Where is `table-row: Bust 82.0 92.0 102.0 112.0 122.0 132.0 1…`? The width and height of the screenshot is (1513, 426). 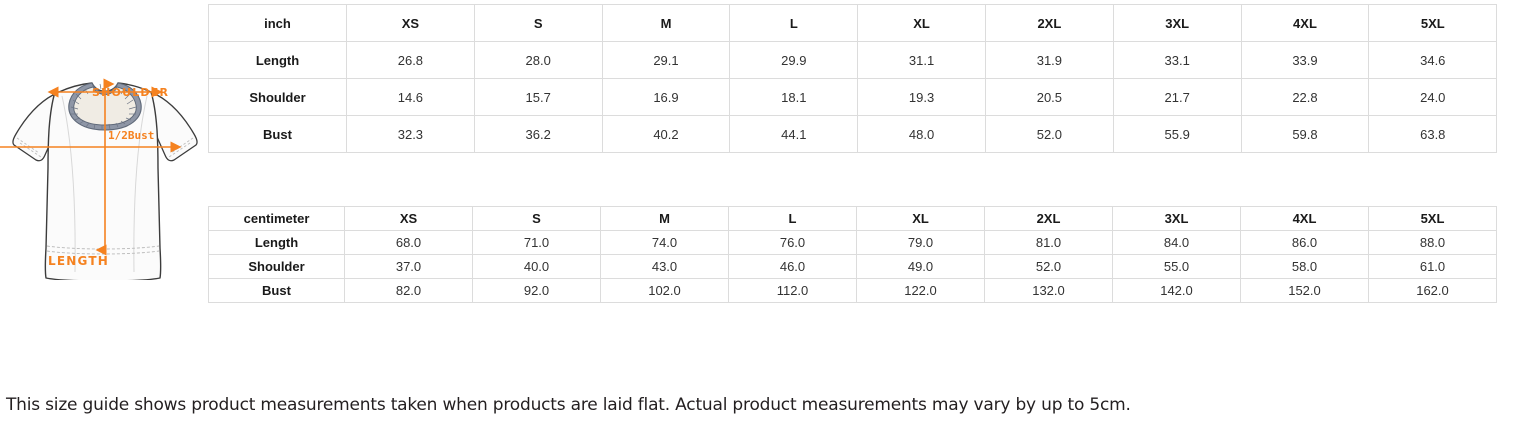 table-row: Bust 82.0 92.0 102.0 112.0 122.0 132.0 1… is located at coordinates (852, 290).